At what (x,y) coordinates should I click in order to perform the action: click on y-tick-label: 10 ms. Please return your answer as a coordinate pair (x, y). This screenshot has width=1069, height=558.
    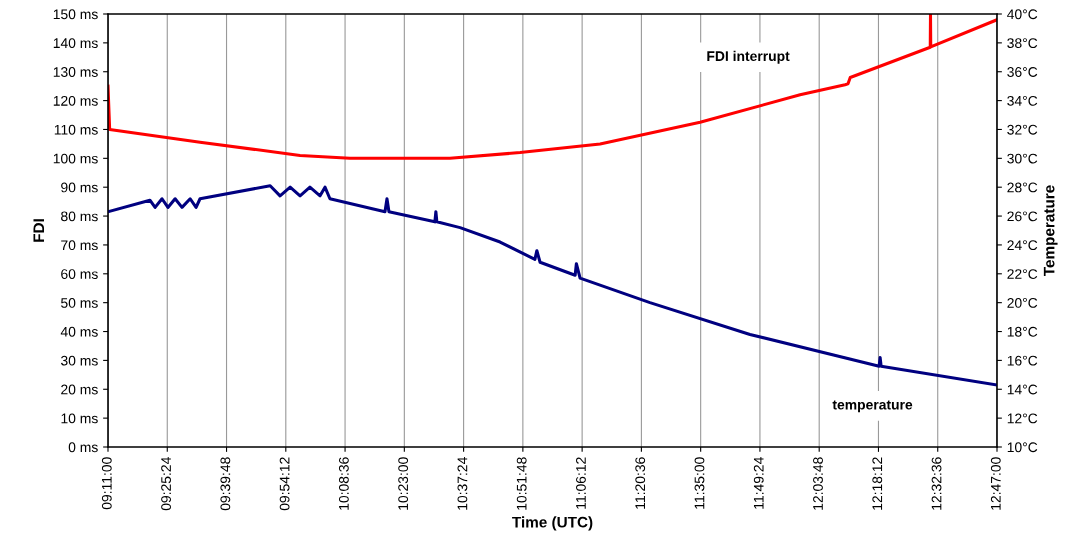
    Looking at the image, I should click on (79, 418).